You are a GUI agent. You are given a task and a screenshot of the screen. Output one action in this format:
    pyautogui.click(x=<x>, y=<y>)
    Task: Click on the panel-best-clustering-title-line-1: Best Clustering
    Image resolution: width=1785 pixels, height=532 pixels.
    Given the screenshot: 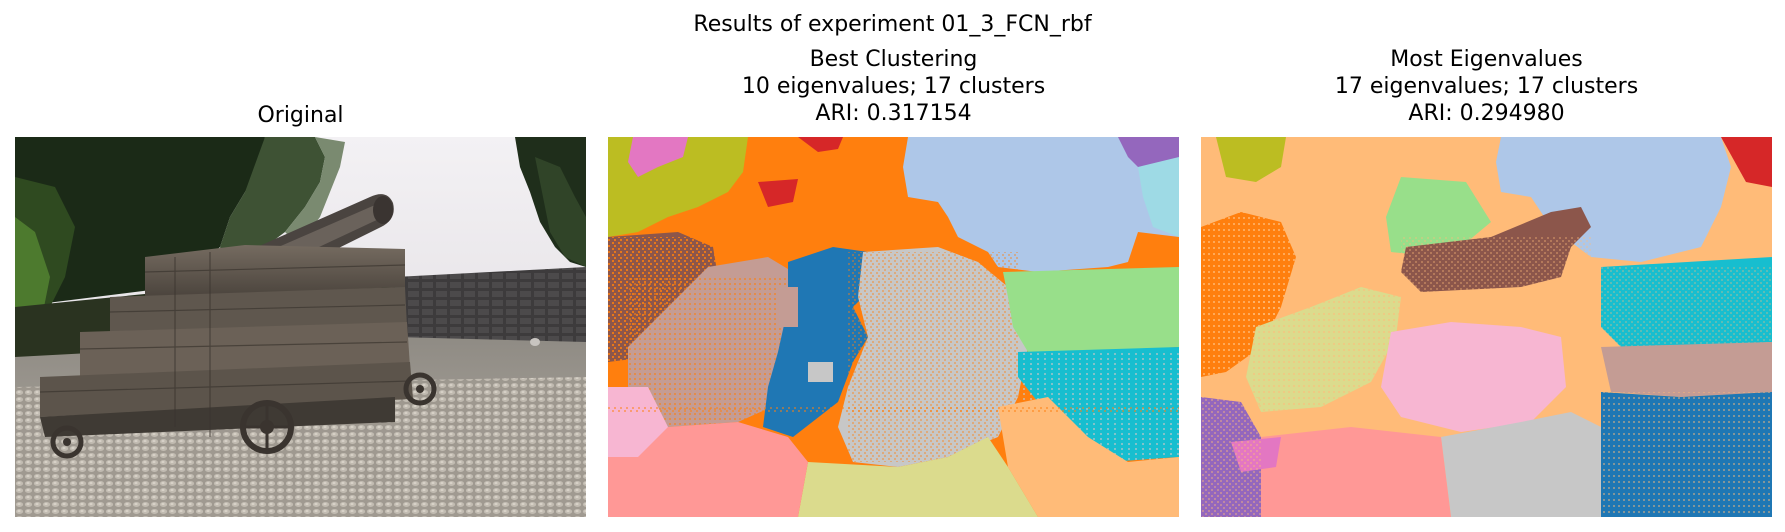 What is the action you would take?
    pyautogui.click(x=893, y=59)
    